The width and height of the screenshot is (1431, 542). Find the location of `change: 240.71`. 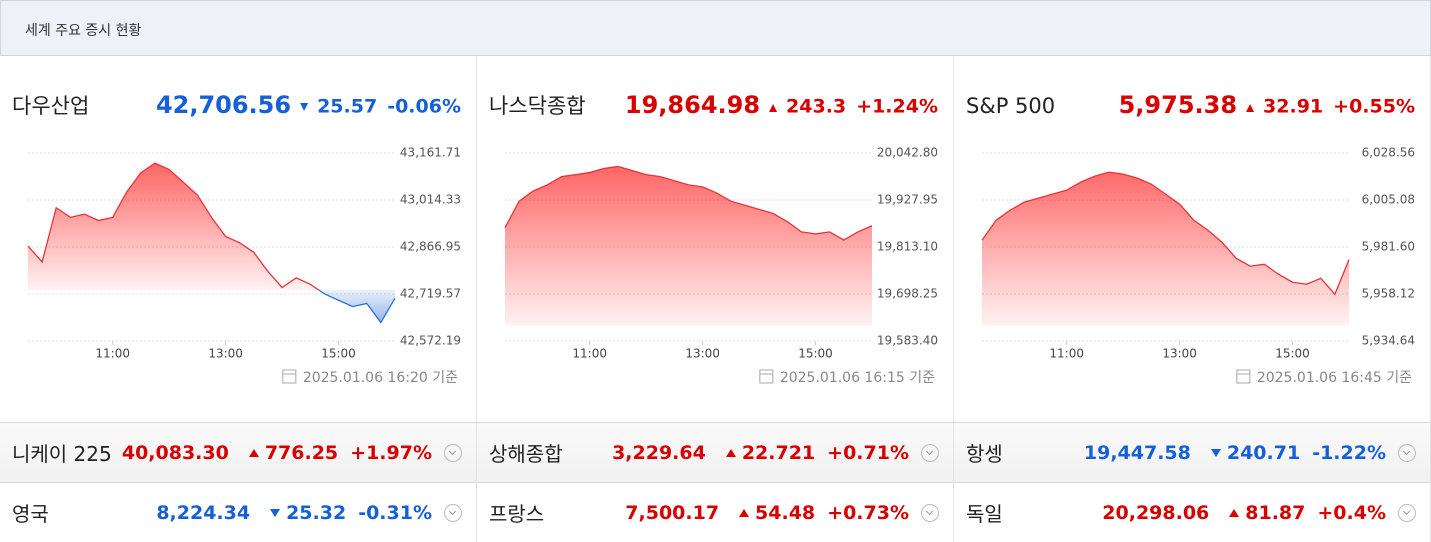

change: 240.71 is located at coordinates (1263, 452).